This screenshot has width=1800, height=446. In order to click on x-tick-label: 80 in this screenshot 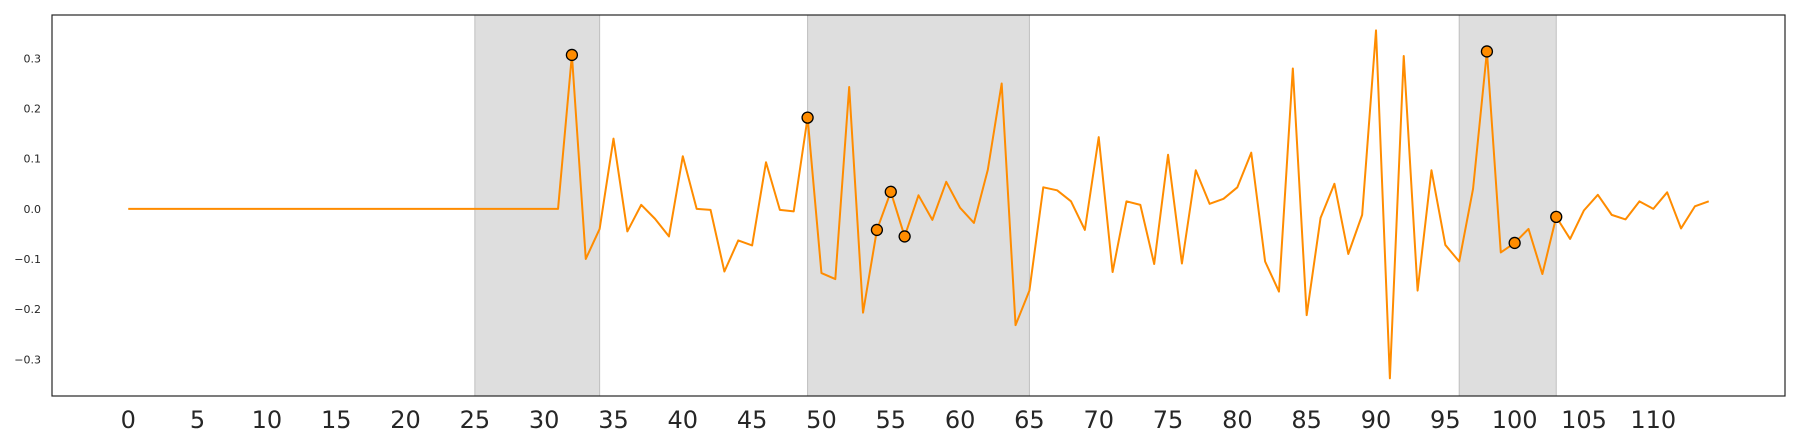, I will do `click(1237, 420)`.